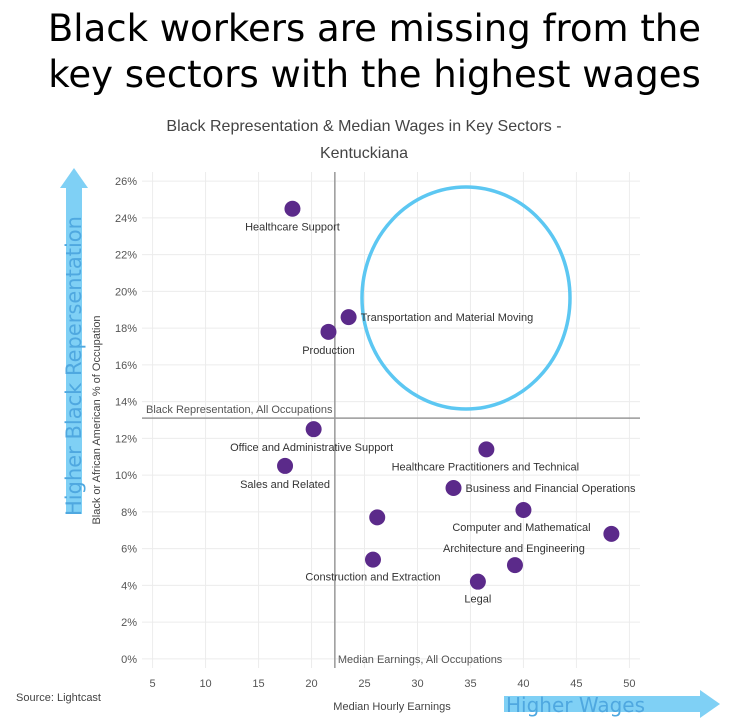  I want to click on highlight-ellipse, so click(466, 298).